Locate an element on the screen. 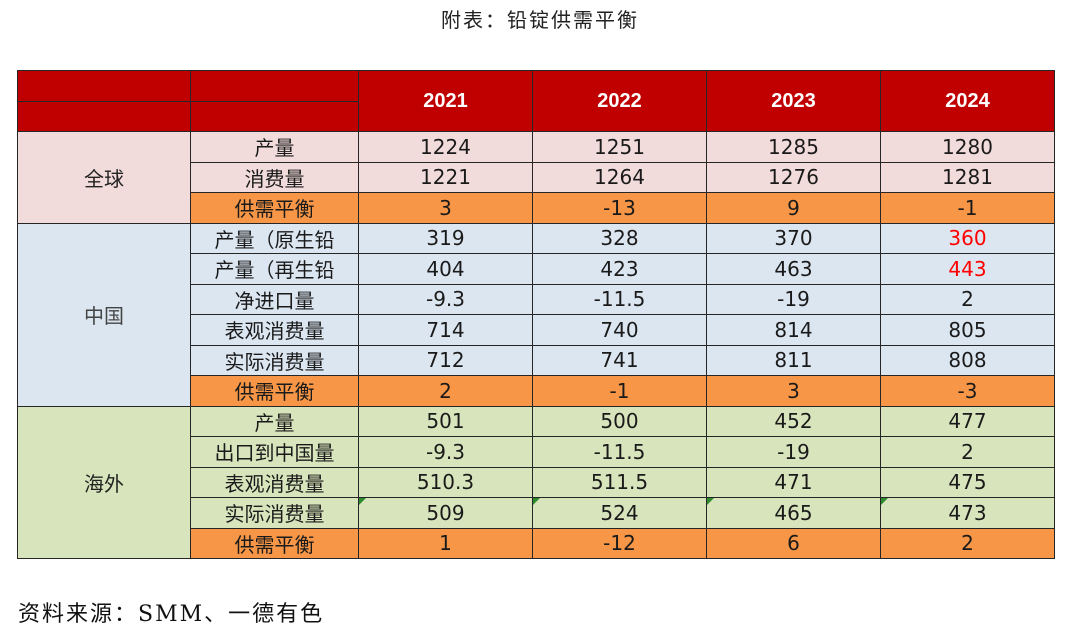 This screenshot has height=639, width=1080. row-label: 产量（原生铅 is located at coordinates (274, 238).